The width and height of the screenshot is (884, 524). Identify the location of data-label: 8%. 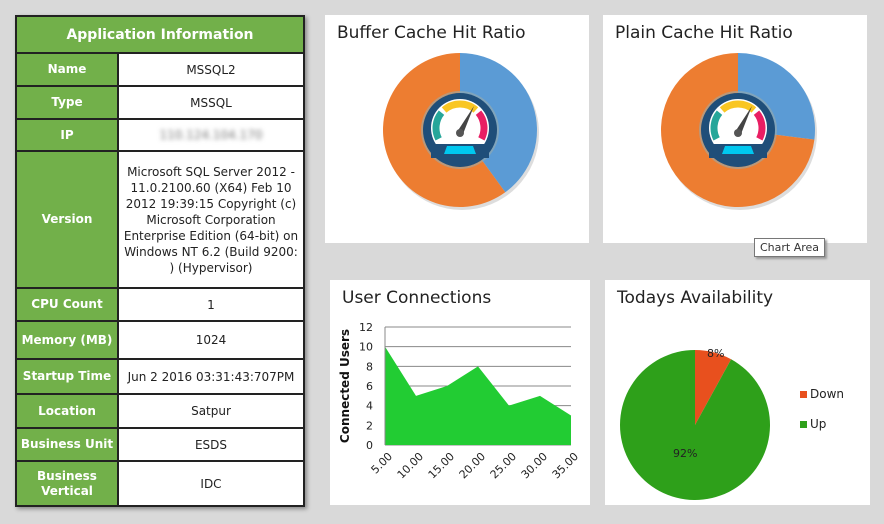
(715, 353).